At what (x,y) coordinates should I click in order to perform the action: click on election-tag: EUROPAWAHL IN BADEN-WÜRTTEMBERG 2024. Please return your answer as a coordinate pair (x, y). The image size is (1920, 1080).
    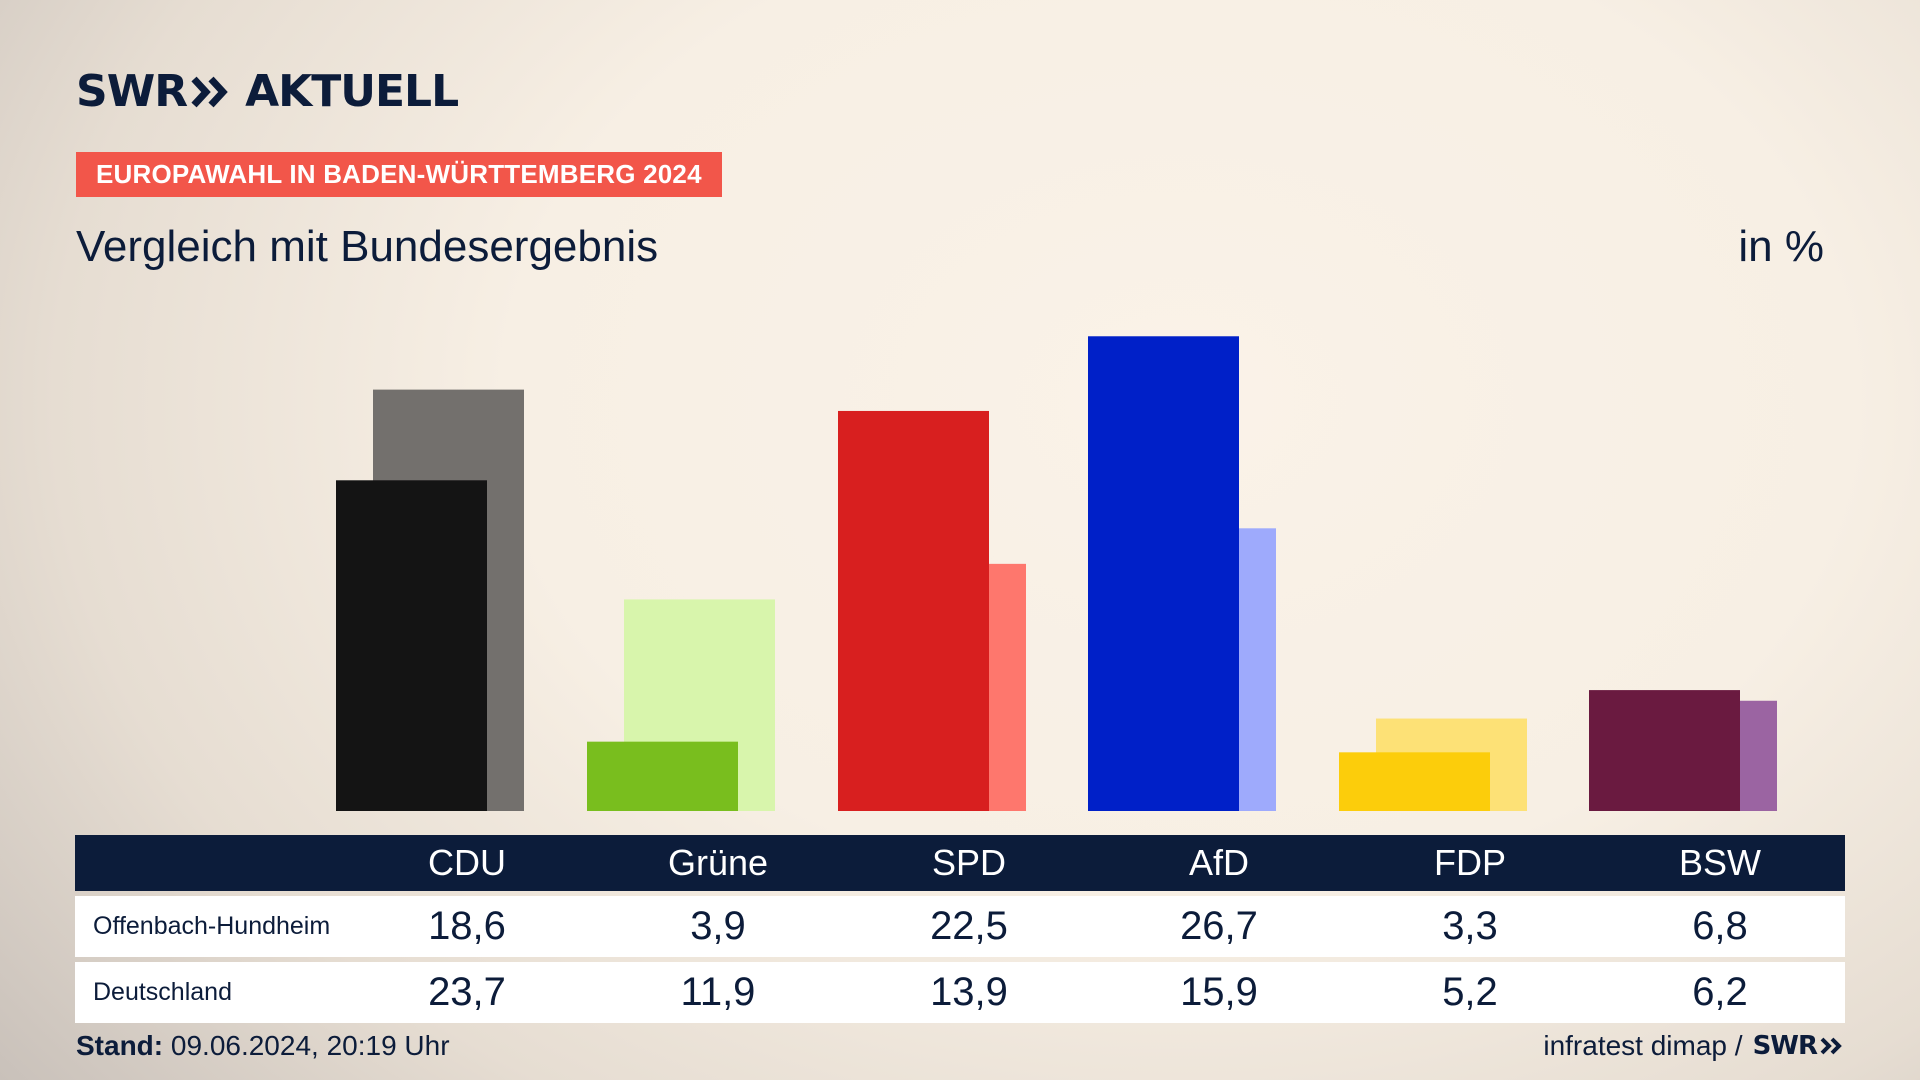
    Looking at the image, I should click on (399, 174).